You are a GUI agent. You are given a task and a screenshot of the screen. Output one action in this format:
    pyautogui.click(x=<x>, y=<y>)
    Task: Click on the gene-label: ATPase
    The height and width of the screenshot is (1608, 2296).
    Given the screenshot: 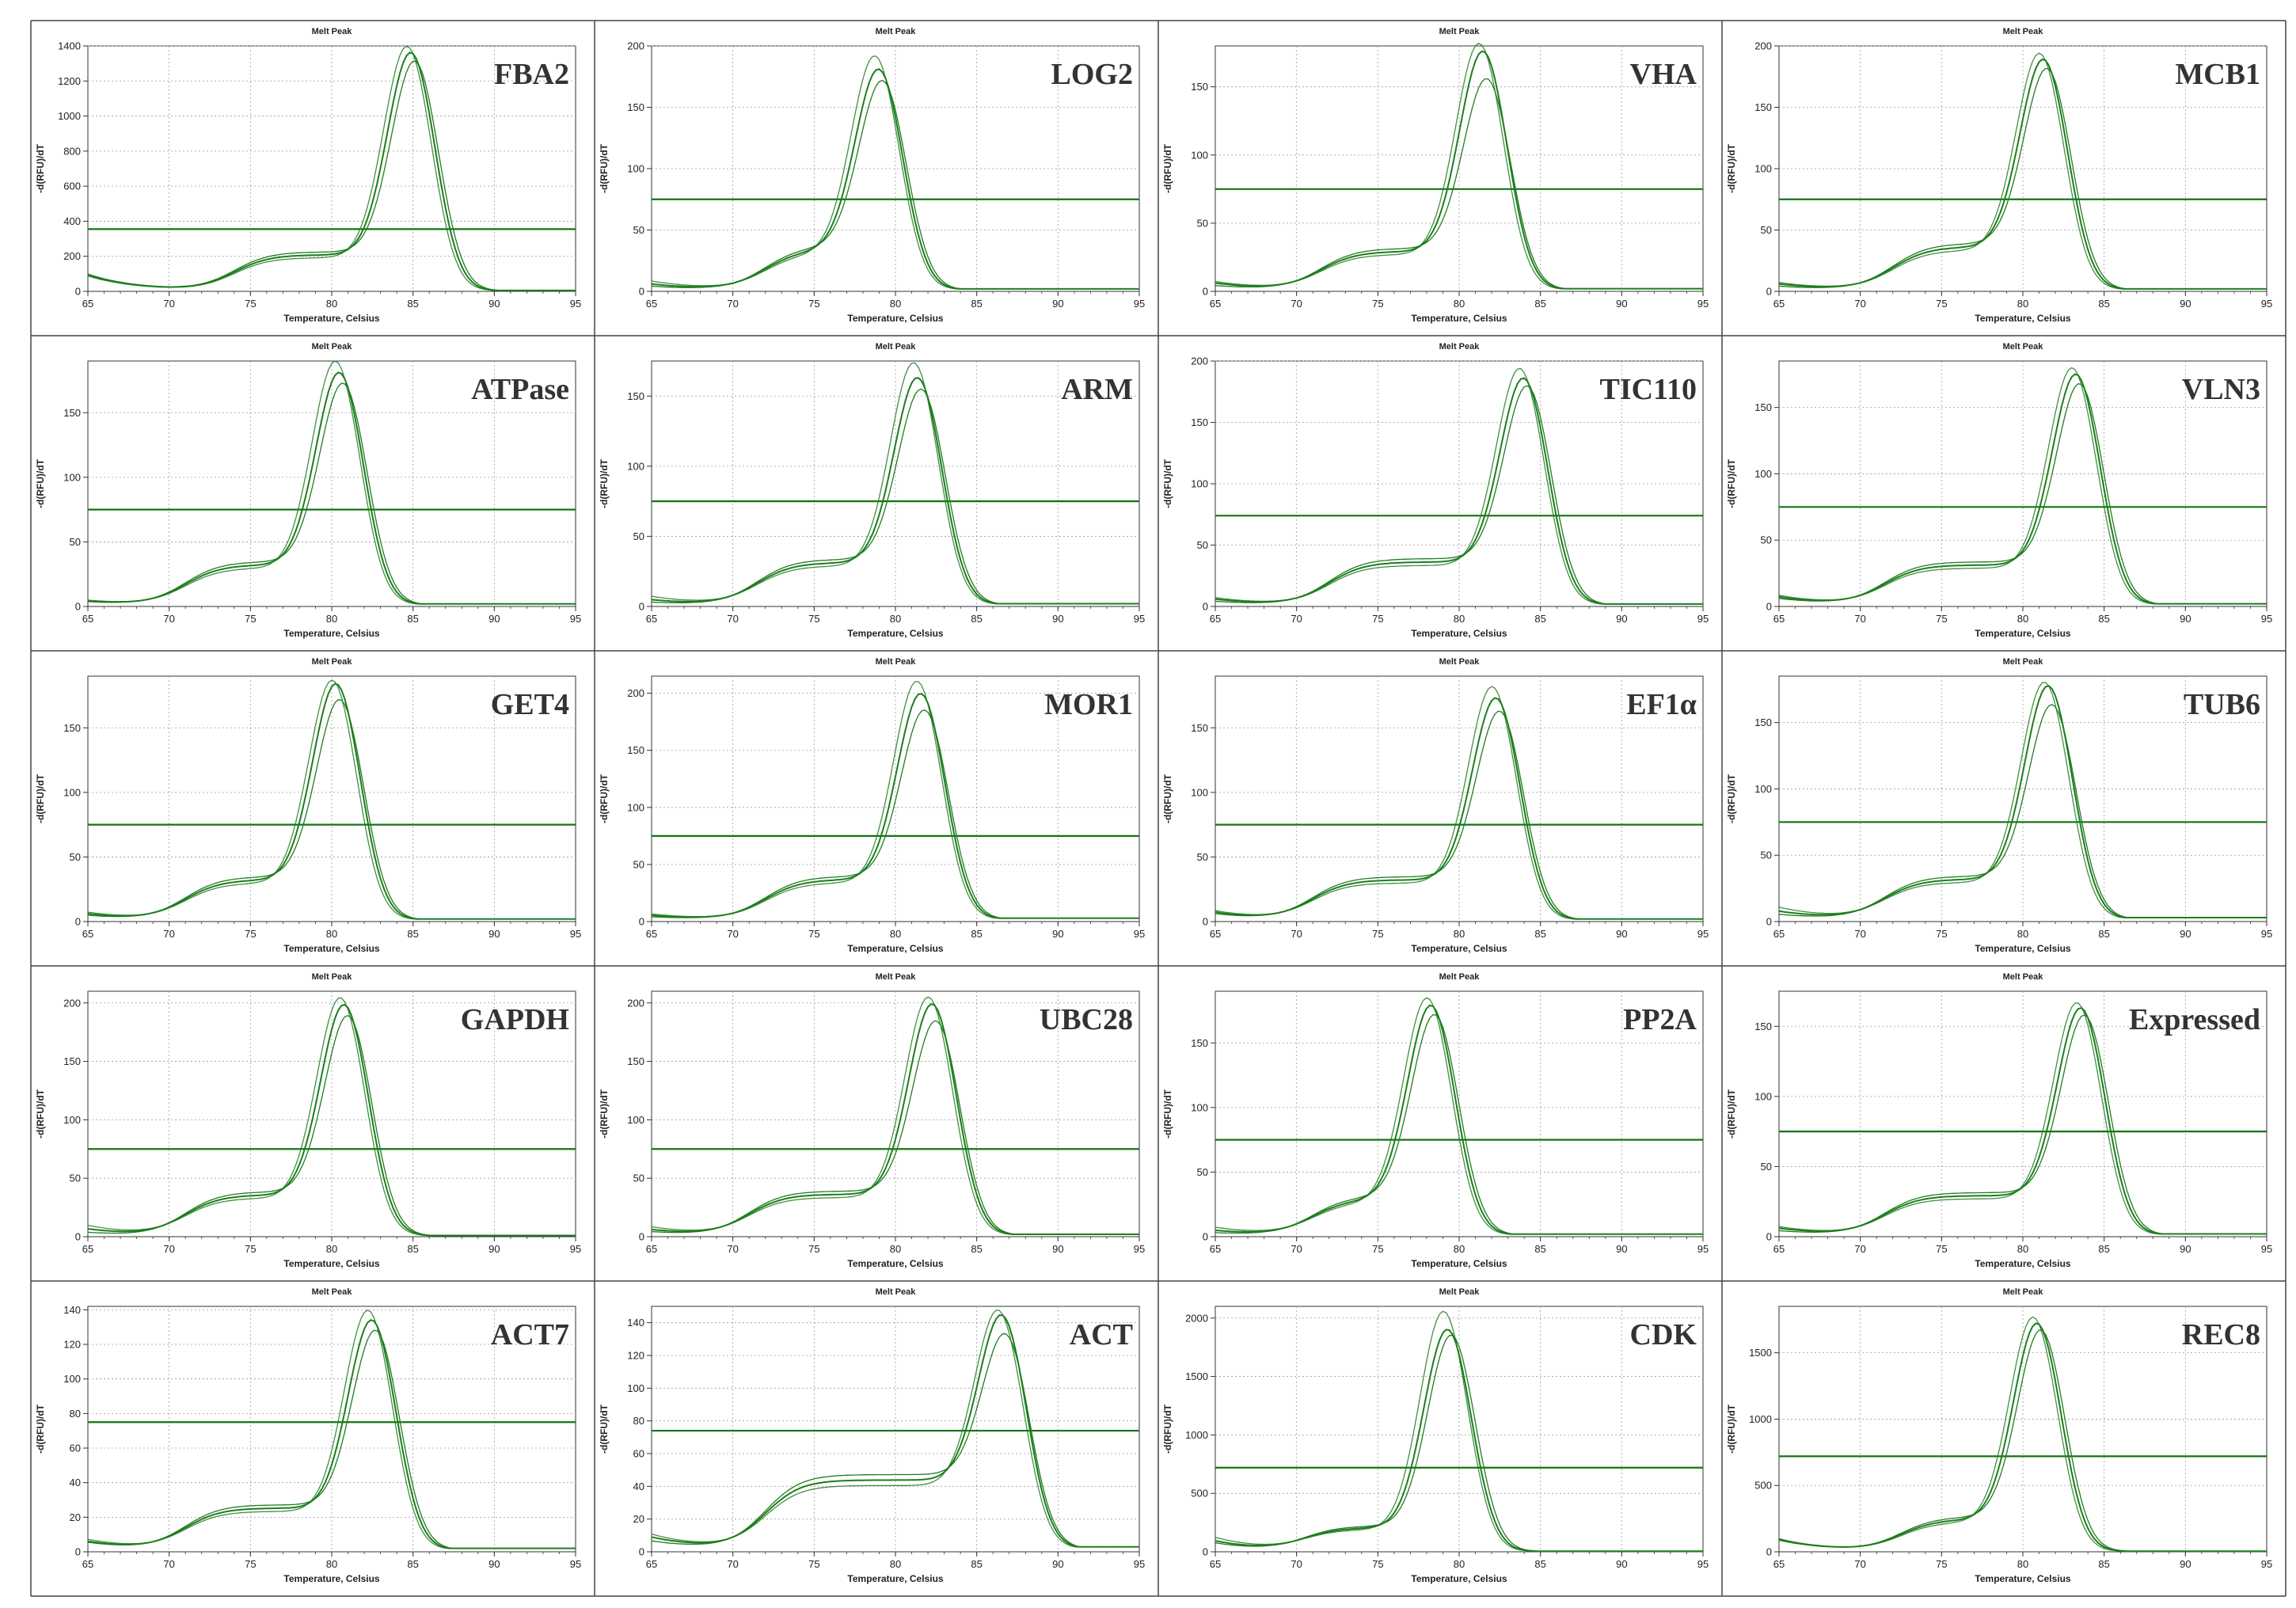 What is the action you would take?
    pyautogui.click(x=520, y=389)
    